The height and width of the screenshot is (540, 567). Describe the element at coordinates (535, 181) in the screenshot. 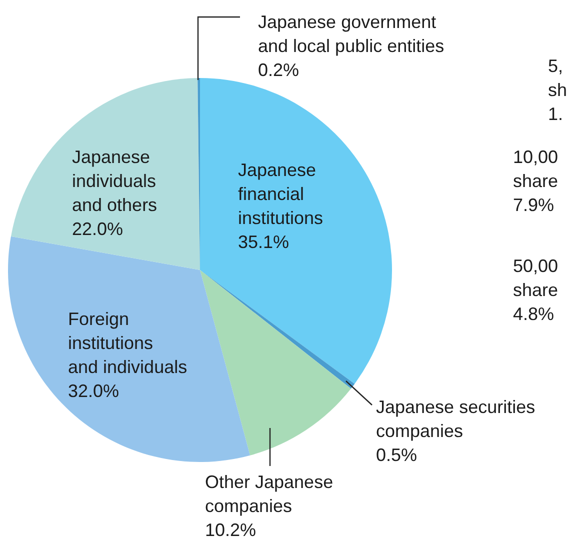

I see `text: 10,00 share 7.9%` at that location.